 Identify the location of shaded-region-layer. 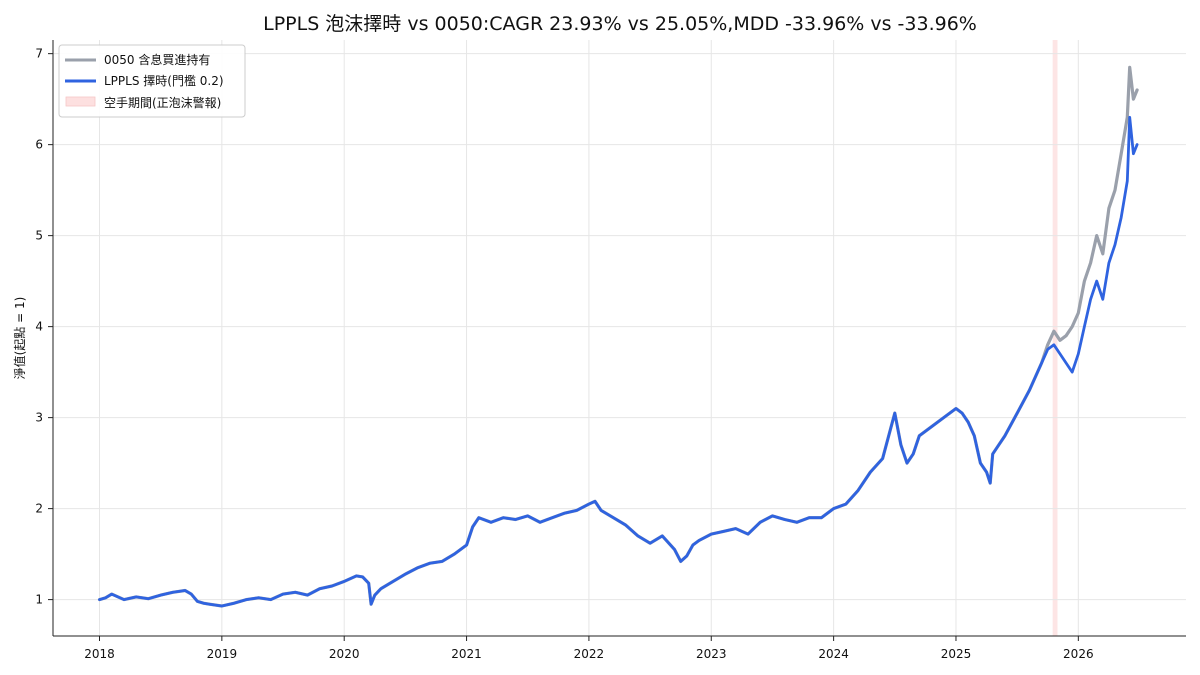
(1055, 338).